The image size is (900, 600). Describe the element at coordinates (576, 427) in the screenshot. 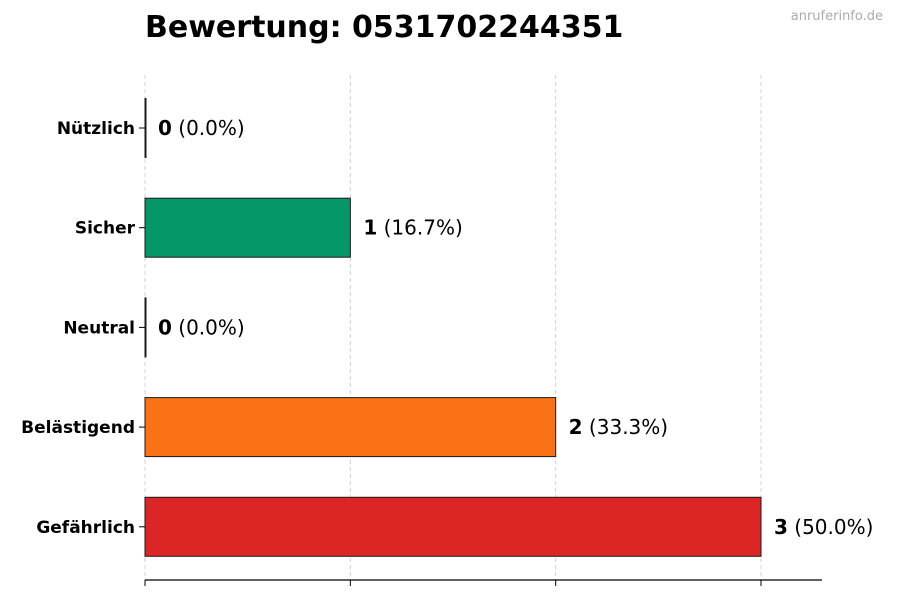

I see `data-label-count: 2` at that location.